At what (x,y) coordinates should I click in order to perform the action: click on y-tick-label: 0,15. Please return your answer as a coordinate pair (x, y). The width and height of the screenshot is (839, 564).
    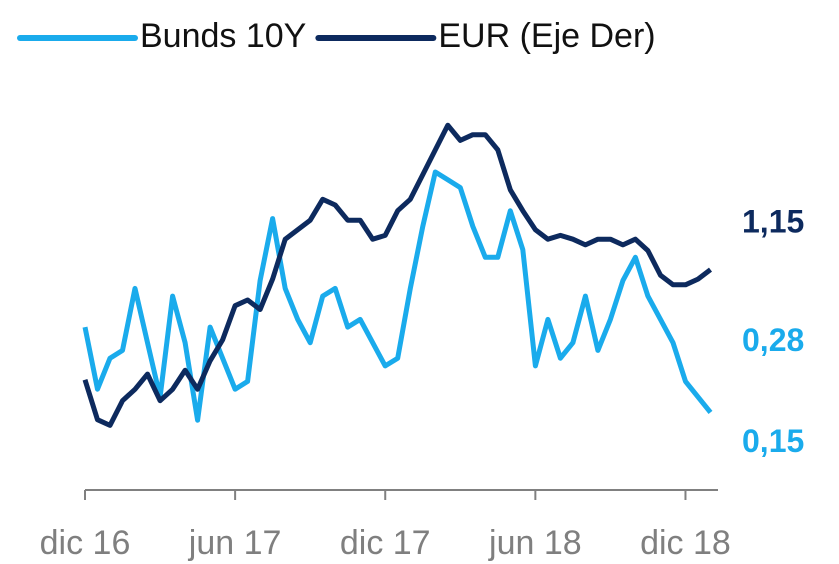
    Looking at the image, I should click on (773, 441).